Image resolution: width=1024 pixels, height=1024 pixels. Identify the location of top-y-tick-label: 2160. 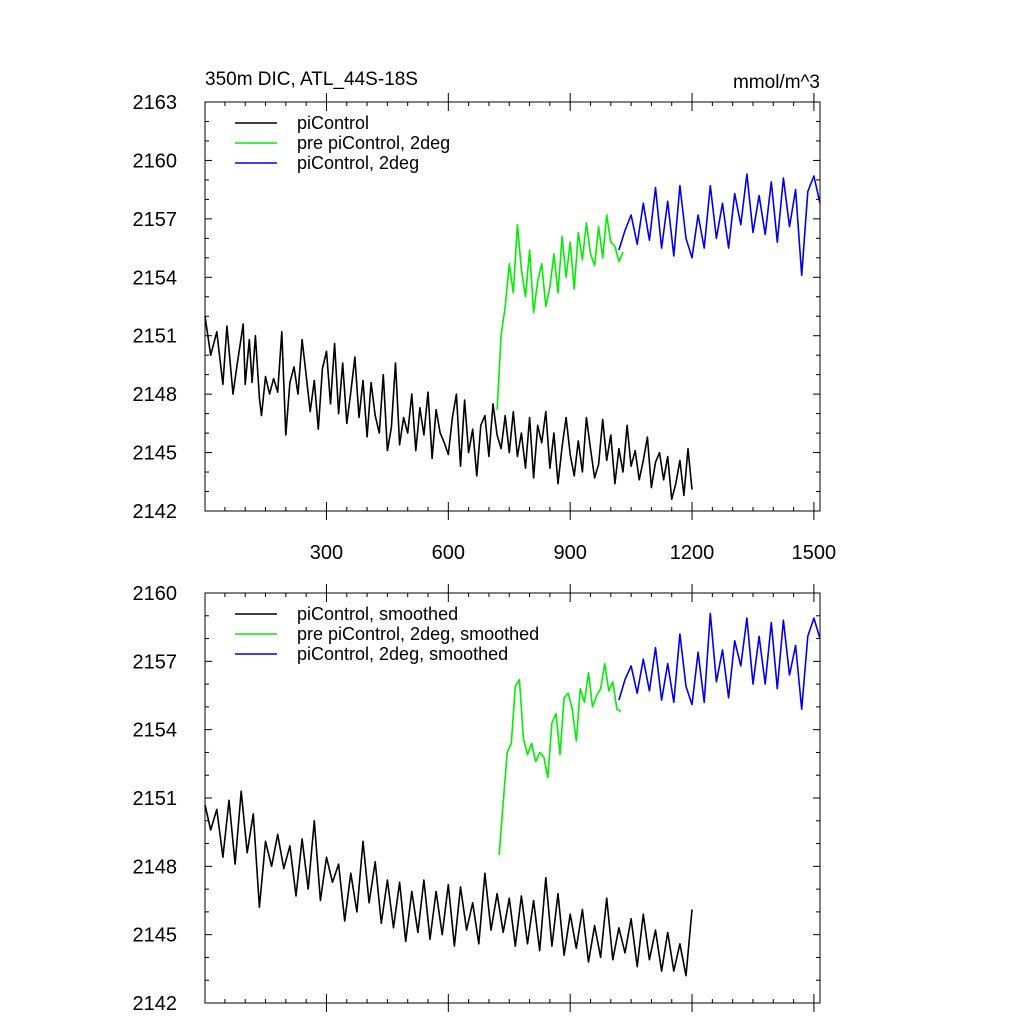
(155, 161).